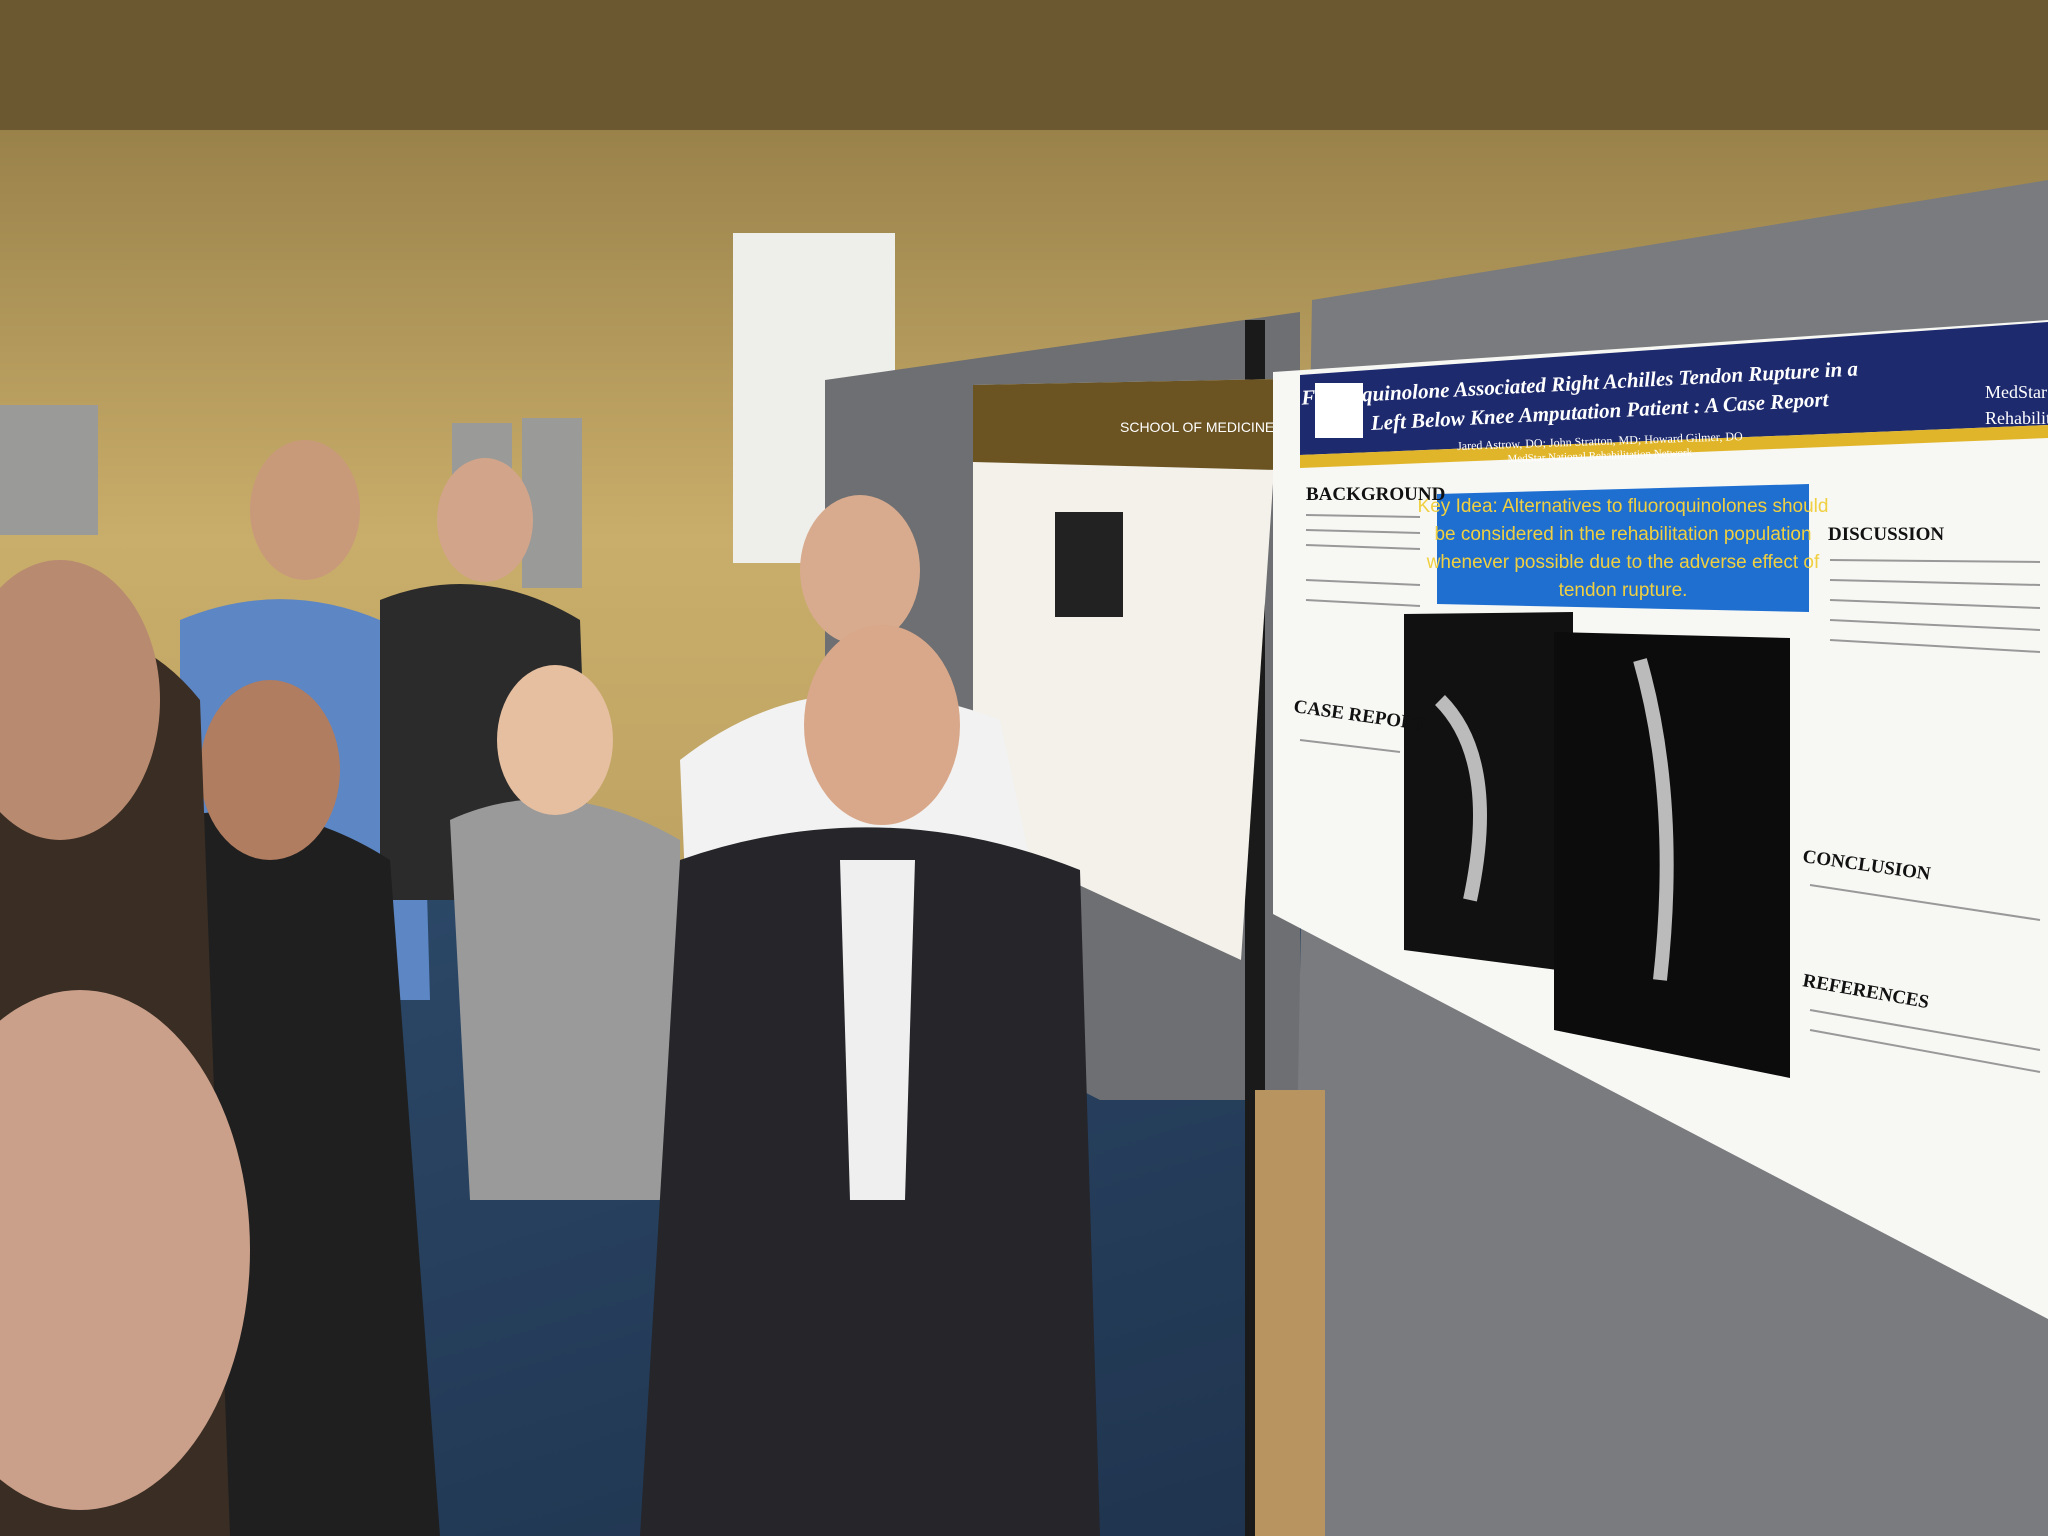 The image size is (2048, 1536). What do you see at coordinates (1623, 590) in the screenshot?
I see `key-idea: tendon rupture.` at bounding box center [1623, 590].